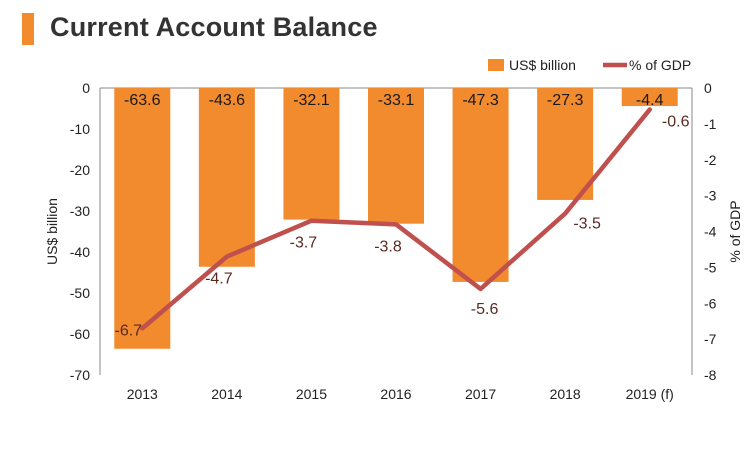 The height and width of the screenshot is (450, 750). Describe the element at coordinates (708, 88) in the screenshot. I see `right-tick-label: 0` at that location.